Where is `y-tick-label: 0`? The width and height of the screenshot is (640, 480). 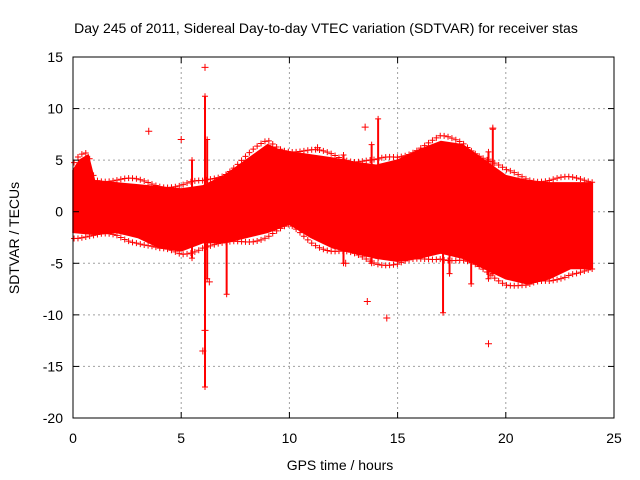 y-tick-label: 0 is located at coordinates (59, 212).